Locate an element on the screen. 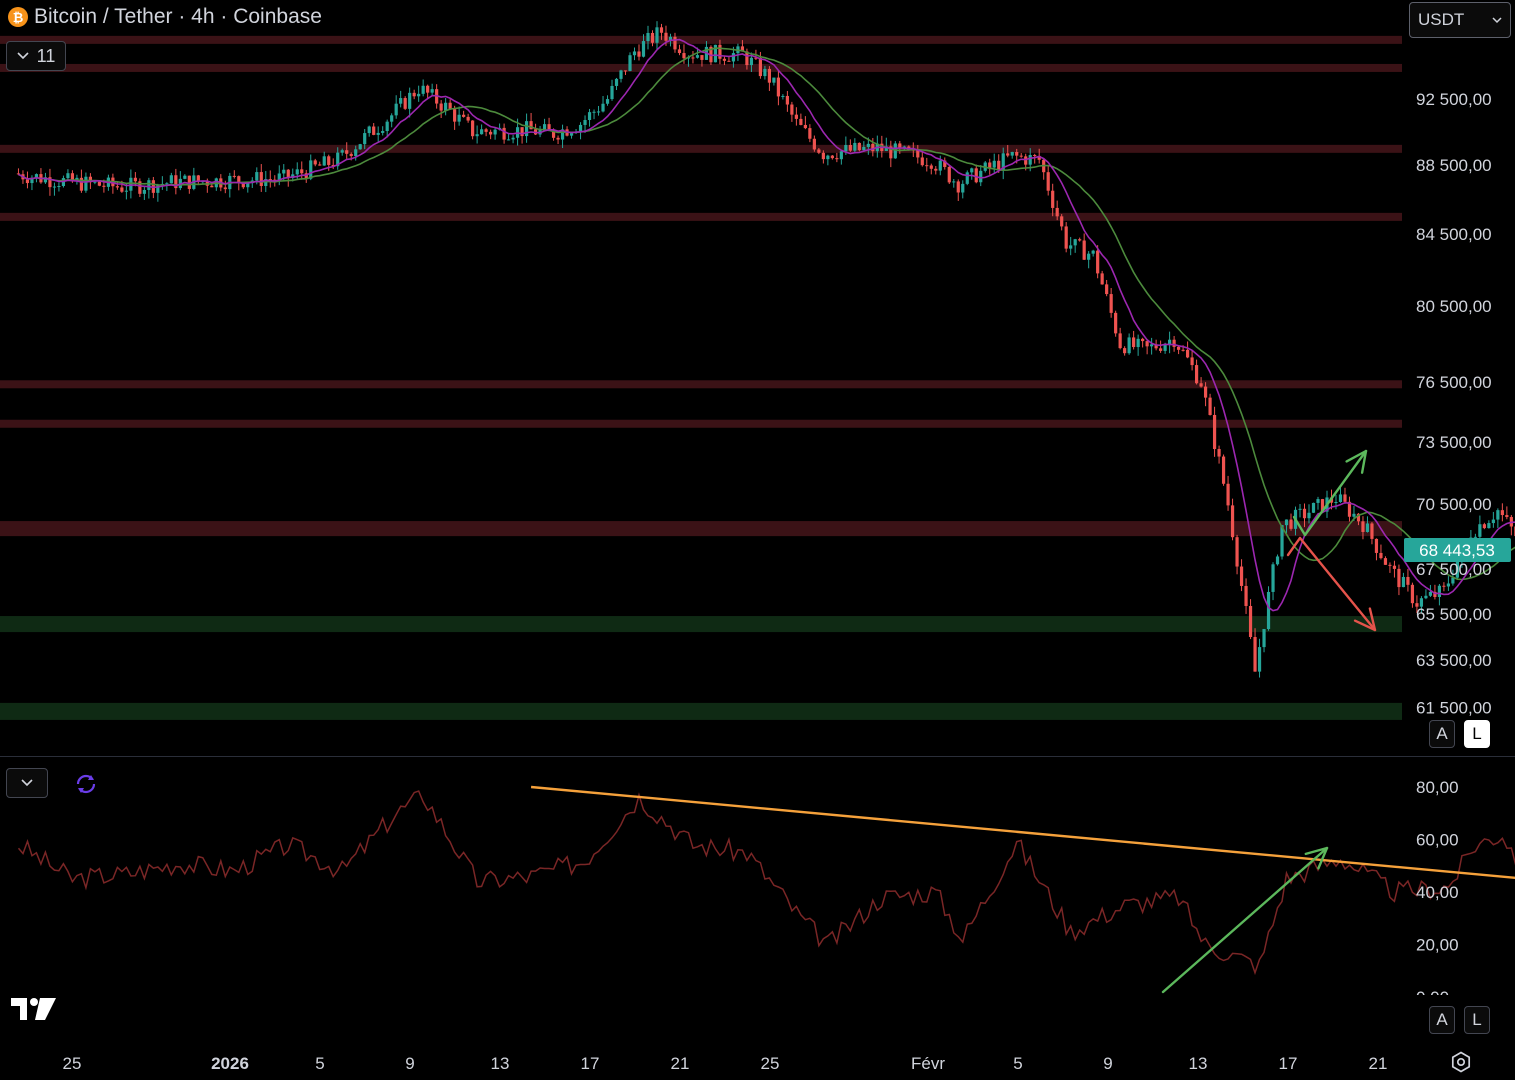 The image size is (1515, 1080). time-tick-label: 2026 is located at coordinates (230, 1063).